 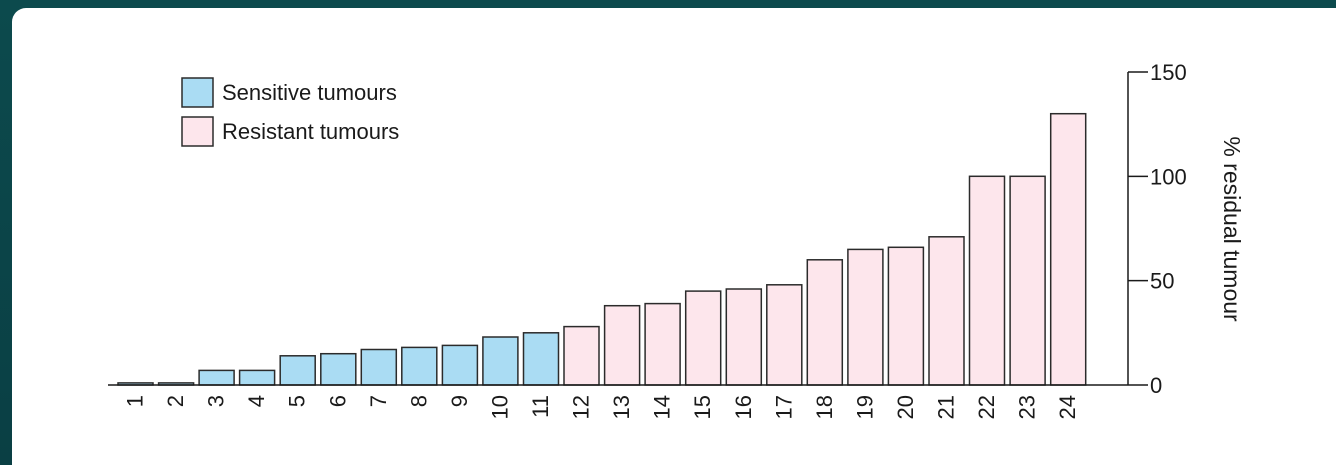 I want to click on x-tick-label-15: 15, so click(x=702, y=407).